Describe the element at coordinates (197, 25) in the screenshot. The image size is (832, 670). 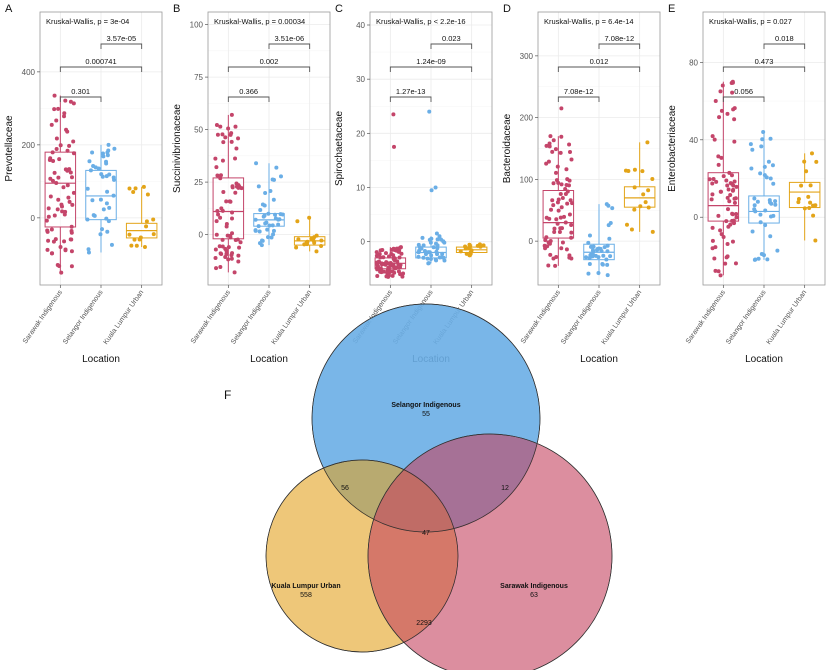
I see `y-tick-label: 100` at that location.